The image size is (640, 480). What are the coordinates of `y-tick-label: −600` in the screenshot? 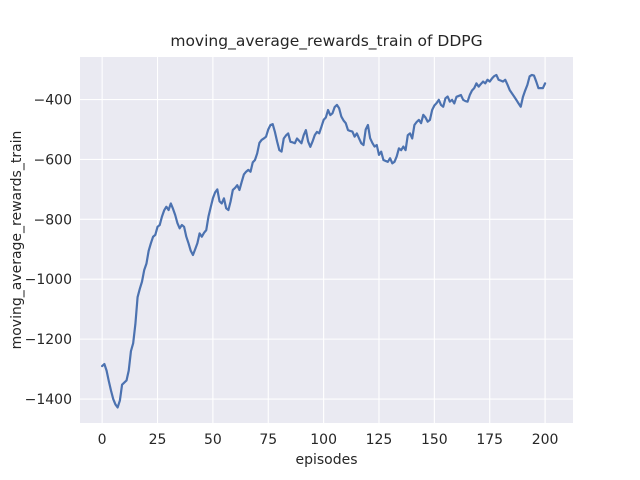 It's located at (53, 160).